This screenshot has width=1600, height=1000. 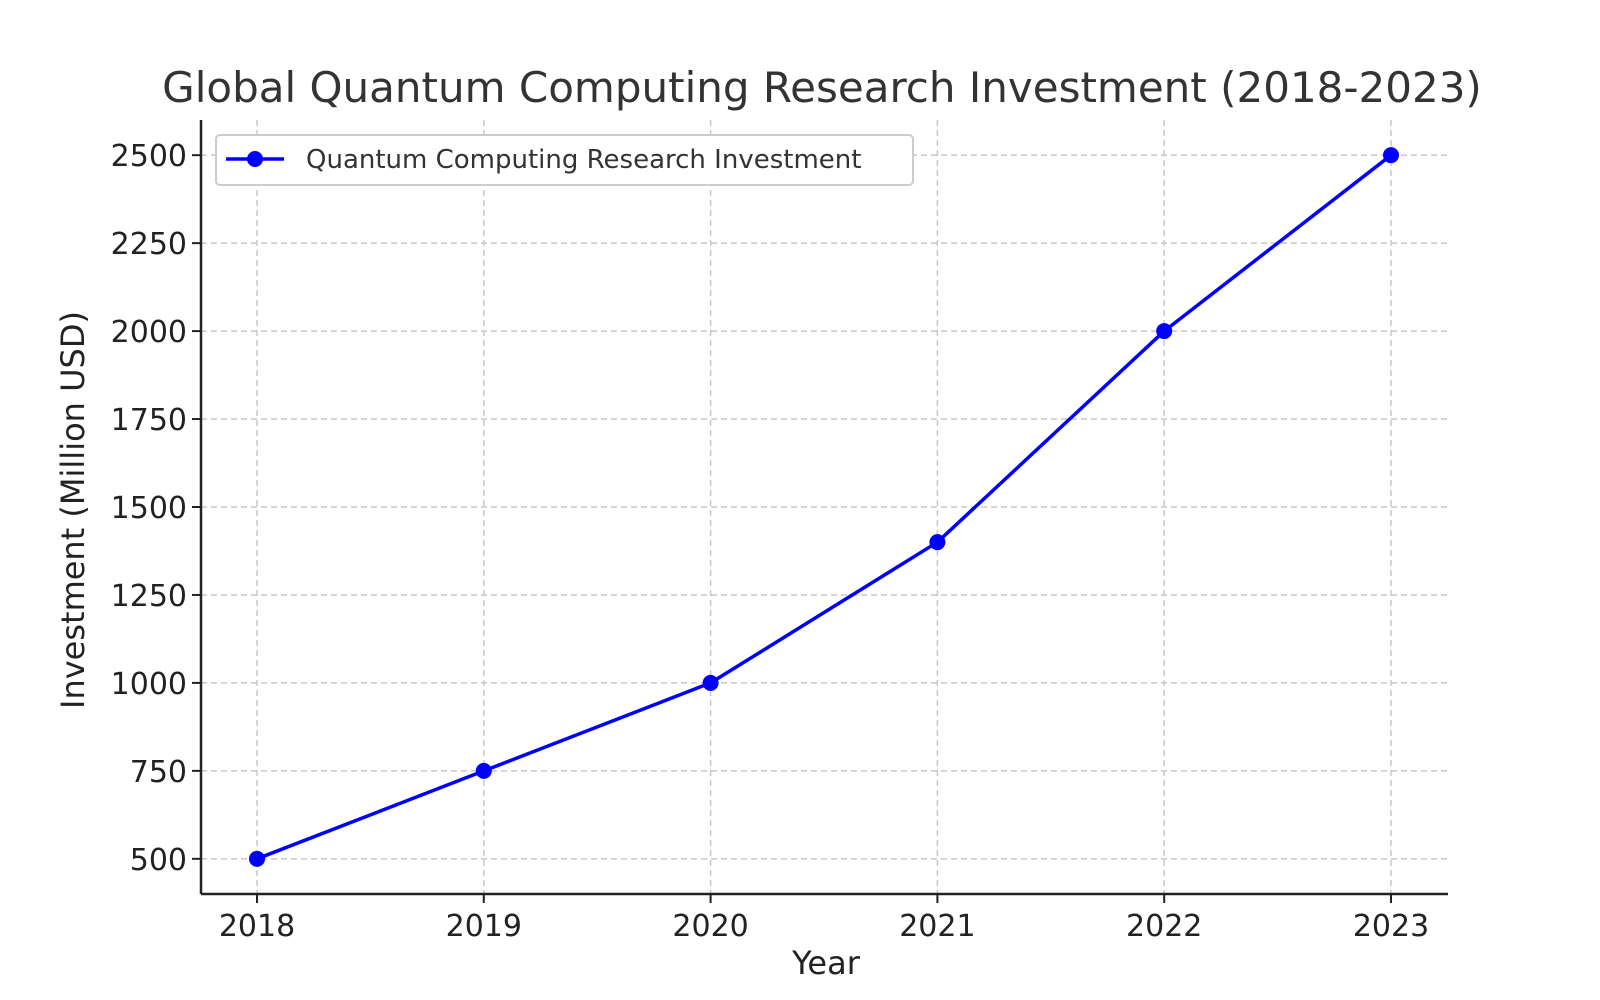 I want to click on legend-label: Quantum Computing Research Investment, so click(x=583, y=160).